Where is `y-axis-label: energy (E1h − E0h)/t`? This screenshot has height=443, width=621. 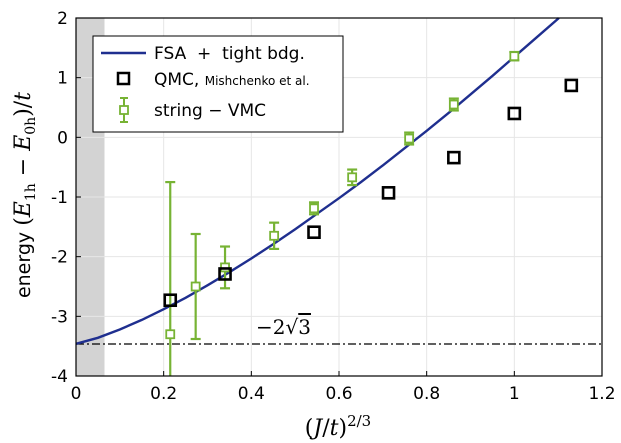 y-axis-label: energy (E1h − E0h)/t is located at coordinates (25, 195).